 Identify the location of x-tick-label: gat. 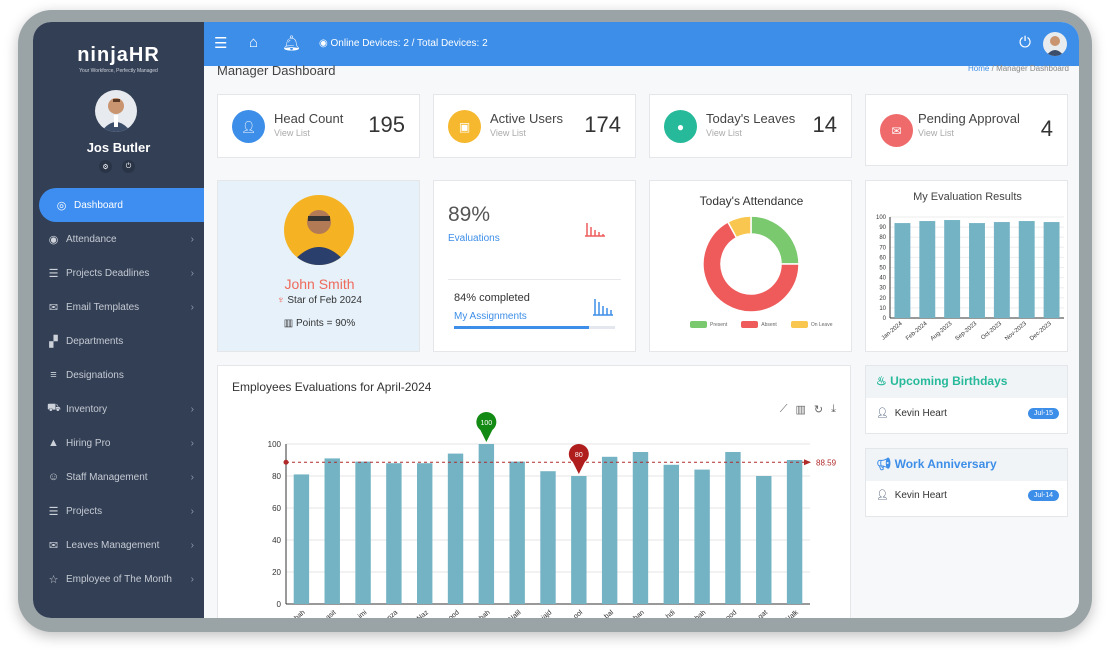
(763, 613).